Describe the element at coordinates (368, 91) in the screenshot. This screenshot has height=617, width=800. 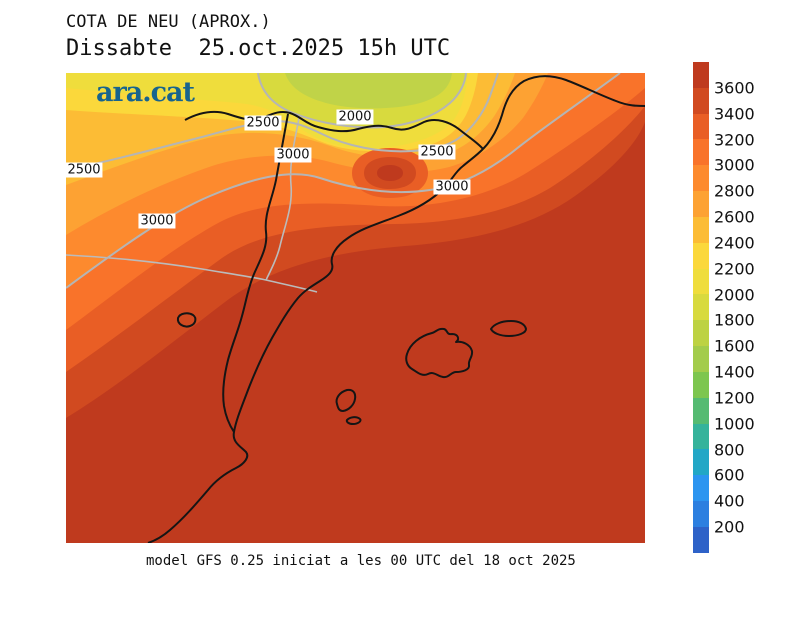
I see `band-1600-1800-pocket` at that location.